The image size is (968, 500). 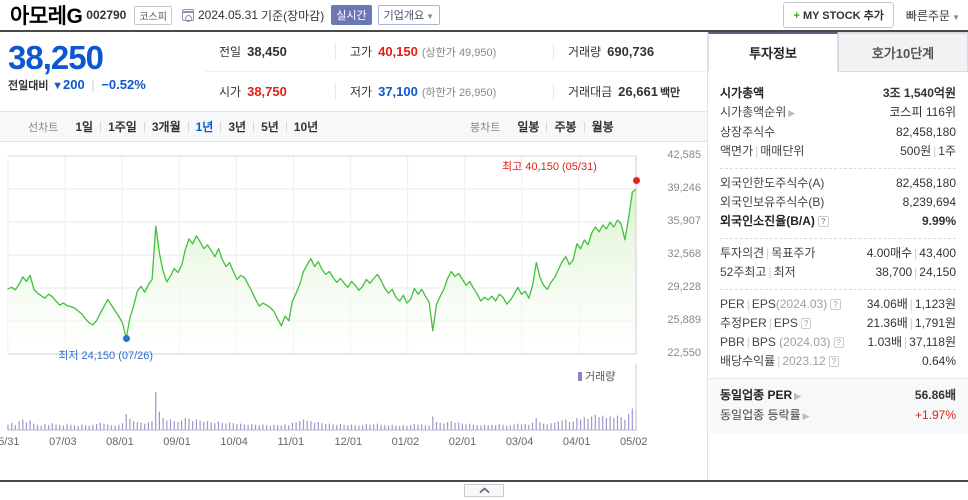 I want to click on quote-unit: 백만, so click(x=670, y=93).